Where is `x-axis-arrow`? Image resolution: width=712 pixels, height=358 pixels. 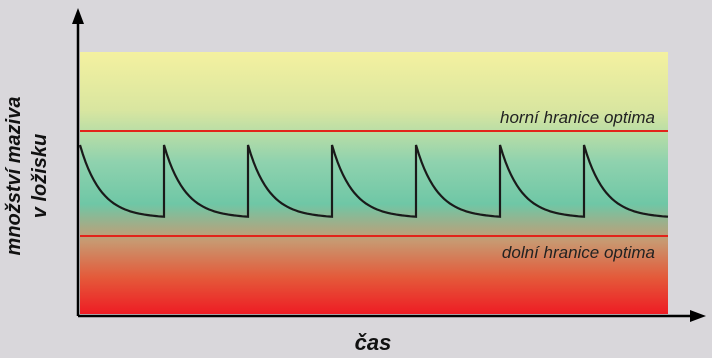 x-axis-arrow is located at coordinates (698, 316).